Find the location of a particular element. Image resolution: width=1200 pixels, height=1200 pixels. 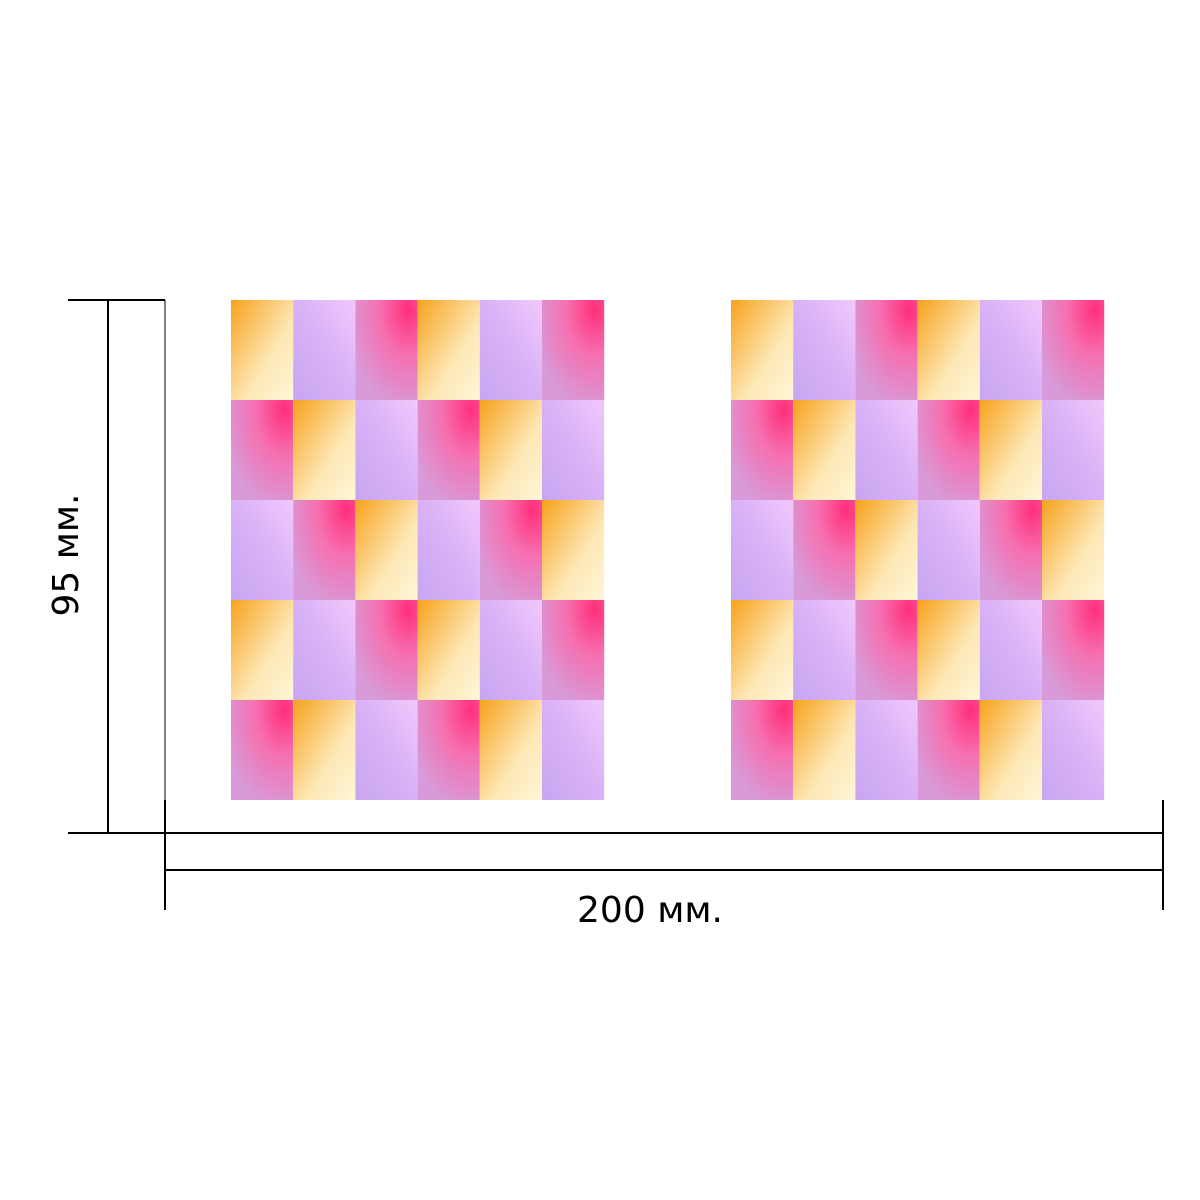

height-label: 95 мм. is located at coordinates (66, 554).